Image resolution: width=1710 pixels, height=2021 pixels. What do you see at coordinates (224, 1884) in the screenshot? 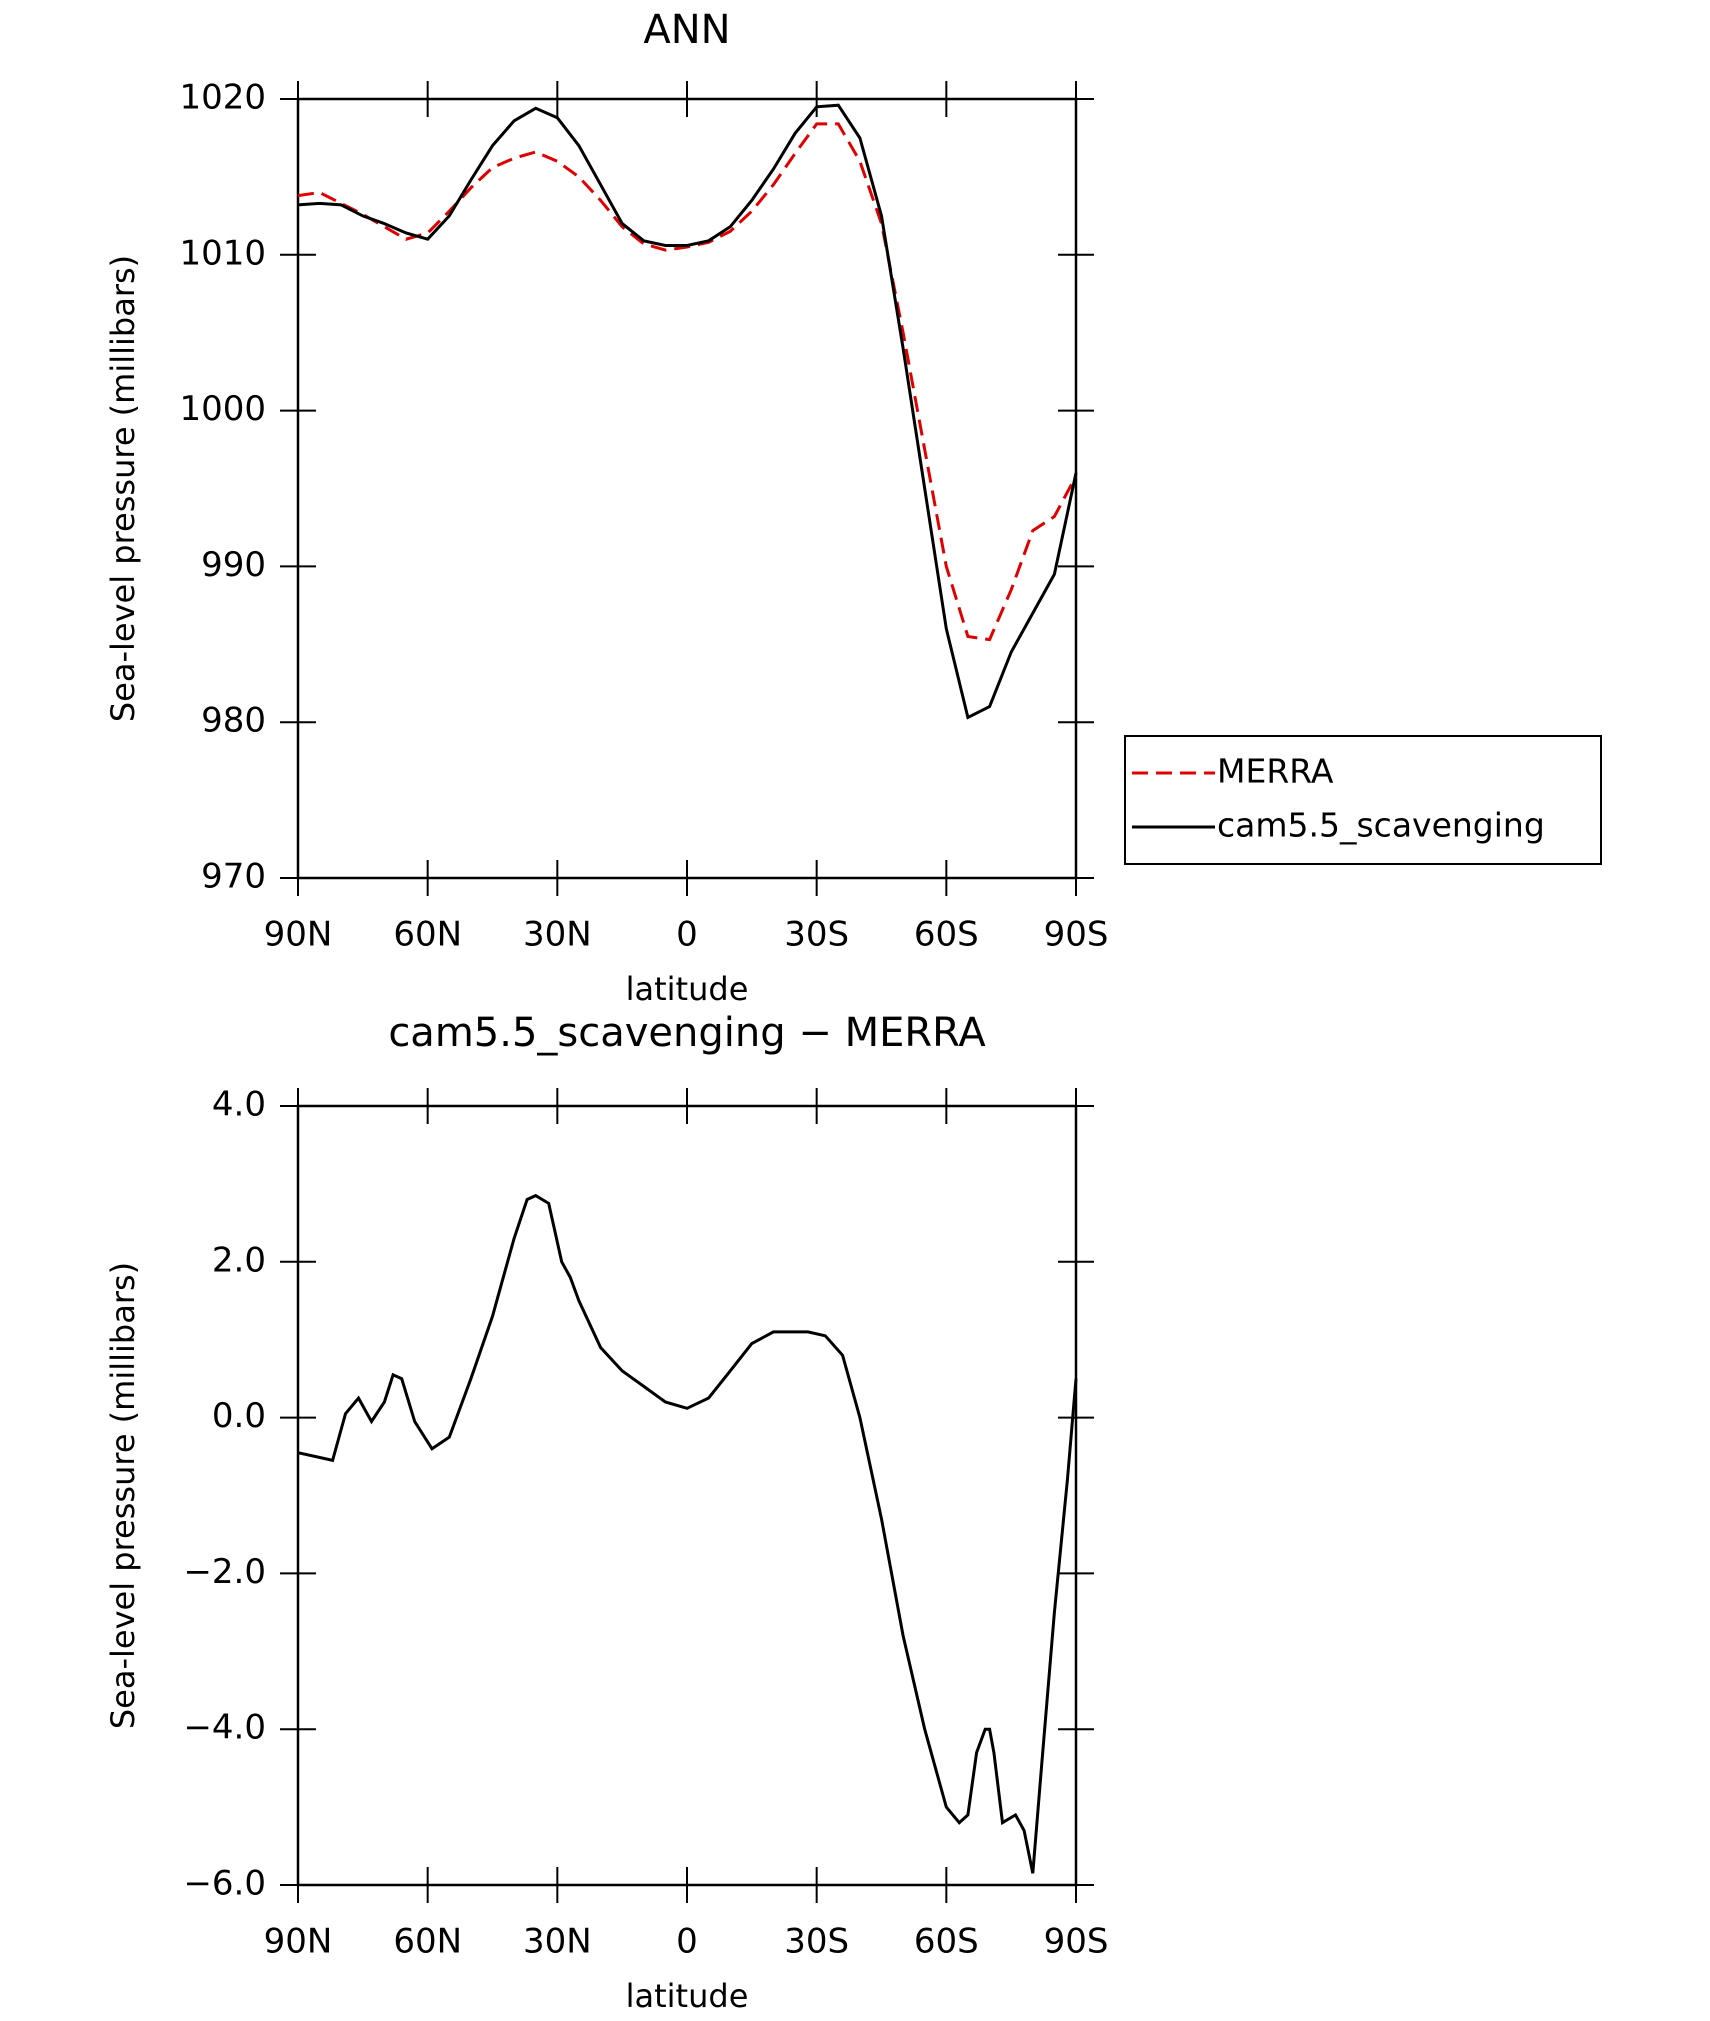
I see `y-tick-label: −6.0` at bounding box center [224, 1884].